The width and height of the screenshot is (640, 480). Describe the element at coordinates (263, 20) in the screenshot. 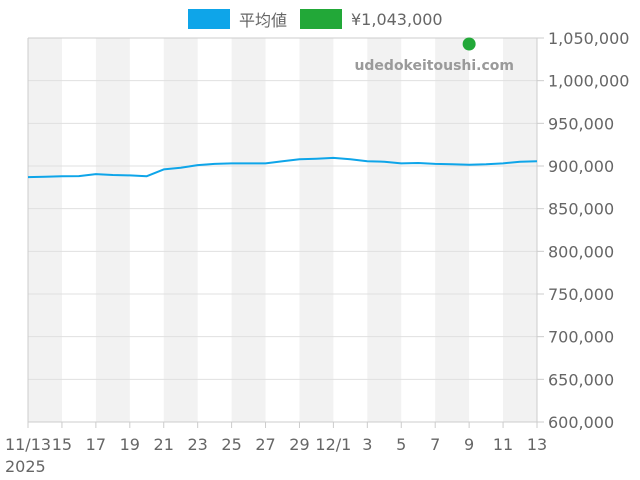

I see `legend-label-average: 平均値` at that location.